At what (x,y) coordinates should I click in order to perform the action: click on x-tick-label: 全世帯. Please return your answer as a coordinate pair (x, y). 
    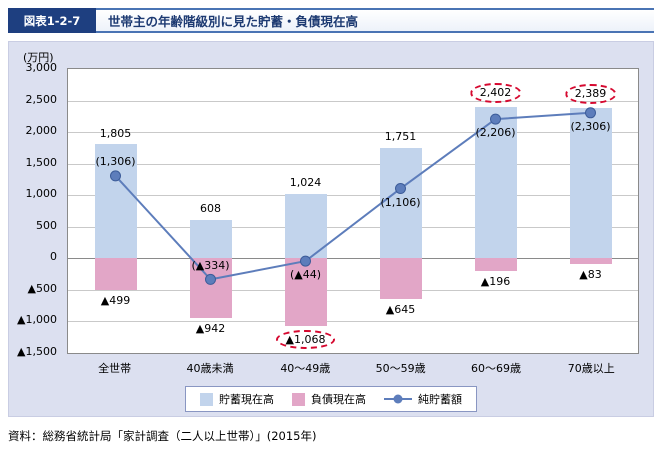
    Looking at the image, I should click on (115, 368).